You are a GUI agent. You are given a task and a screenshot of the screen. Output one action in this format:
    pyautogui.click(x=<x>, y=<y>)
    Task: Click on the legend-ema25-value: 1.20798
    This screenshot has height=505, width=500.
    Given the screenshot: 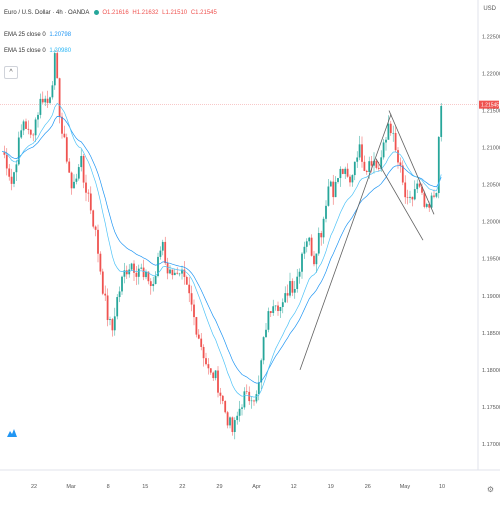 What is the action you would take?
    pyautogui.click(x=60, y=35)
    